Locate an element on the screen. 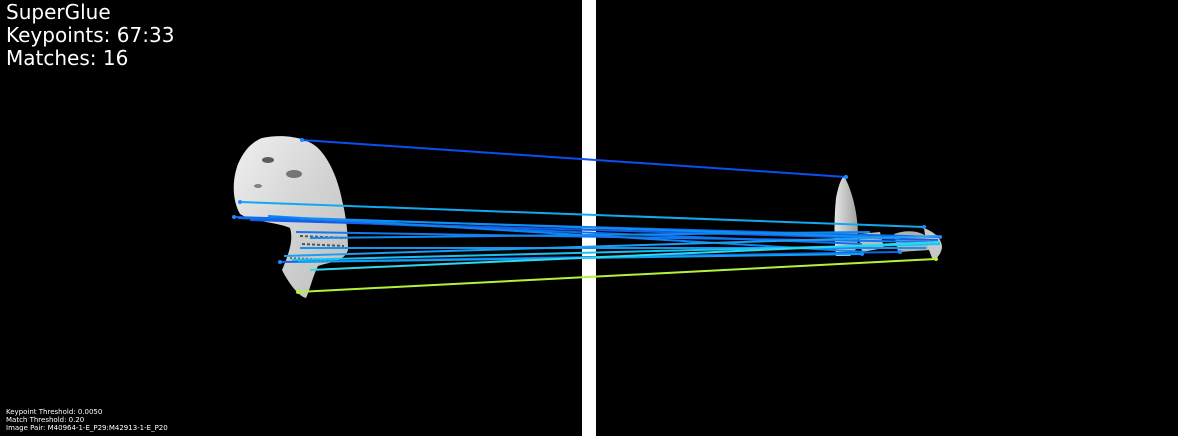 This screenshot has width=1178, height=436. image-separator is located at coordinates (589, 218).